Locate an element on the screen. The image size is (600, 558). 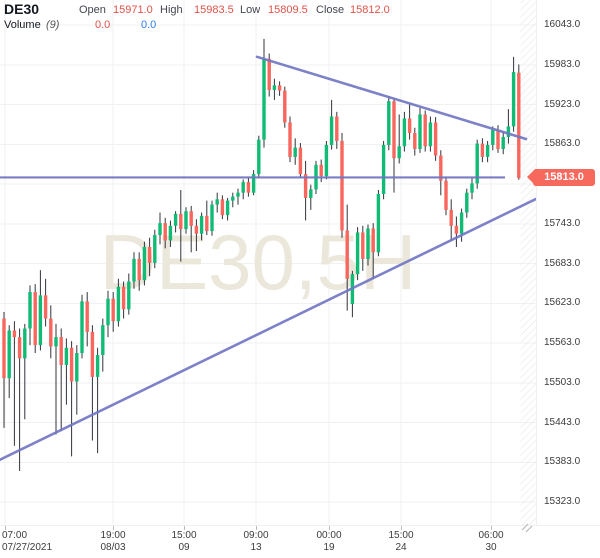
price-tick-label: 15683.0 is located at coordinates (562, 263).